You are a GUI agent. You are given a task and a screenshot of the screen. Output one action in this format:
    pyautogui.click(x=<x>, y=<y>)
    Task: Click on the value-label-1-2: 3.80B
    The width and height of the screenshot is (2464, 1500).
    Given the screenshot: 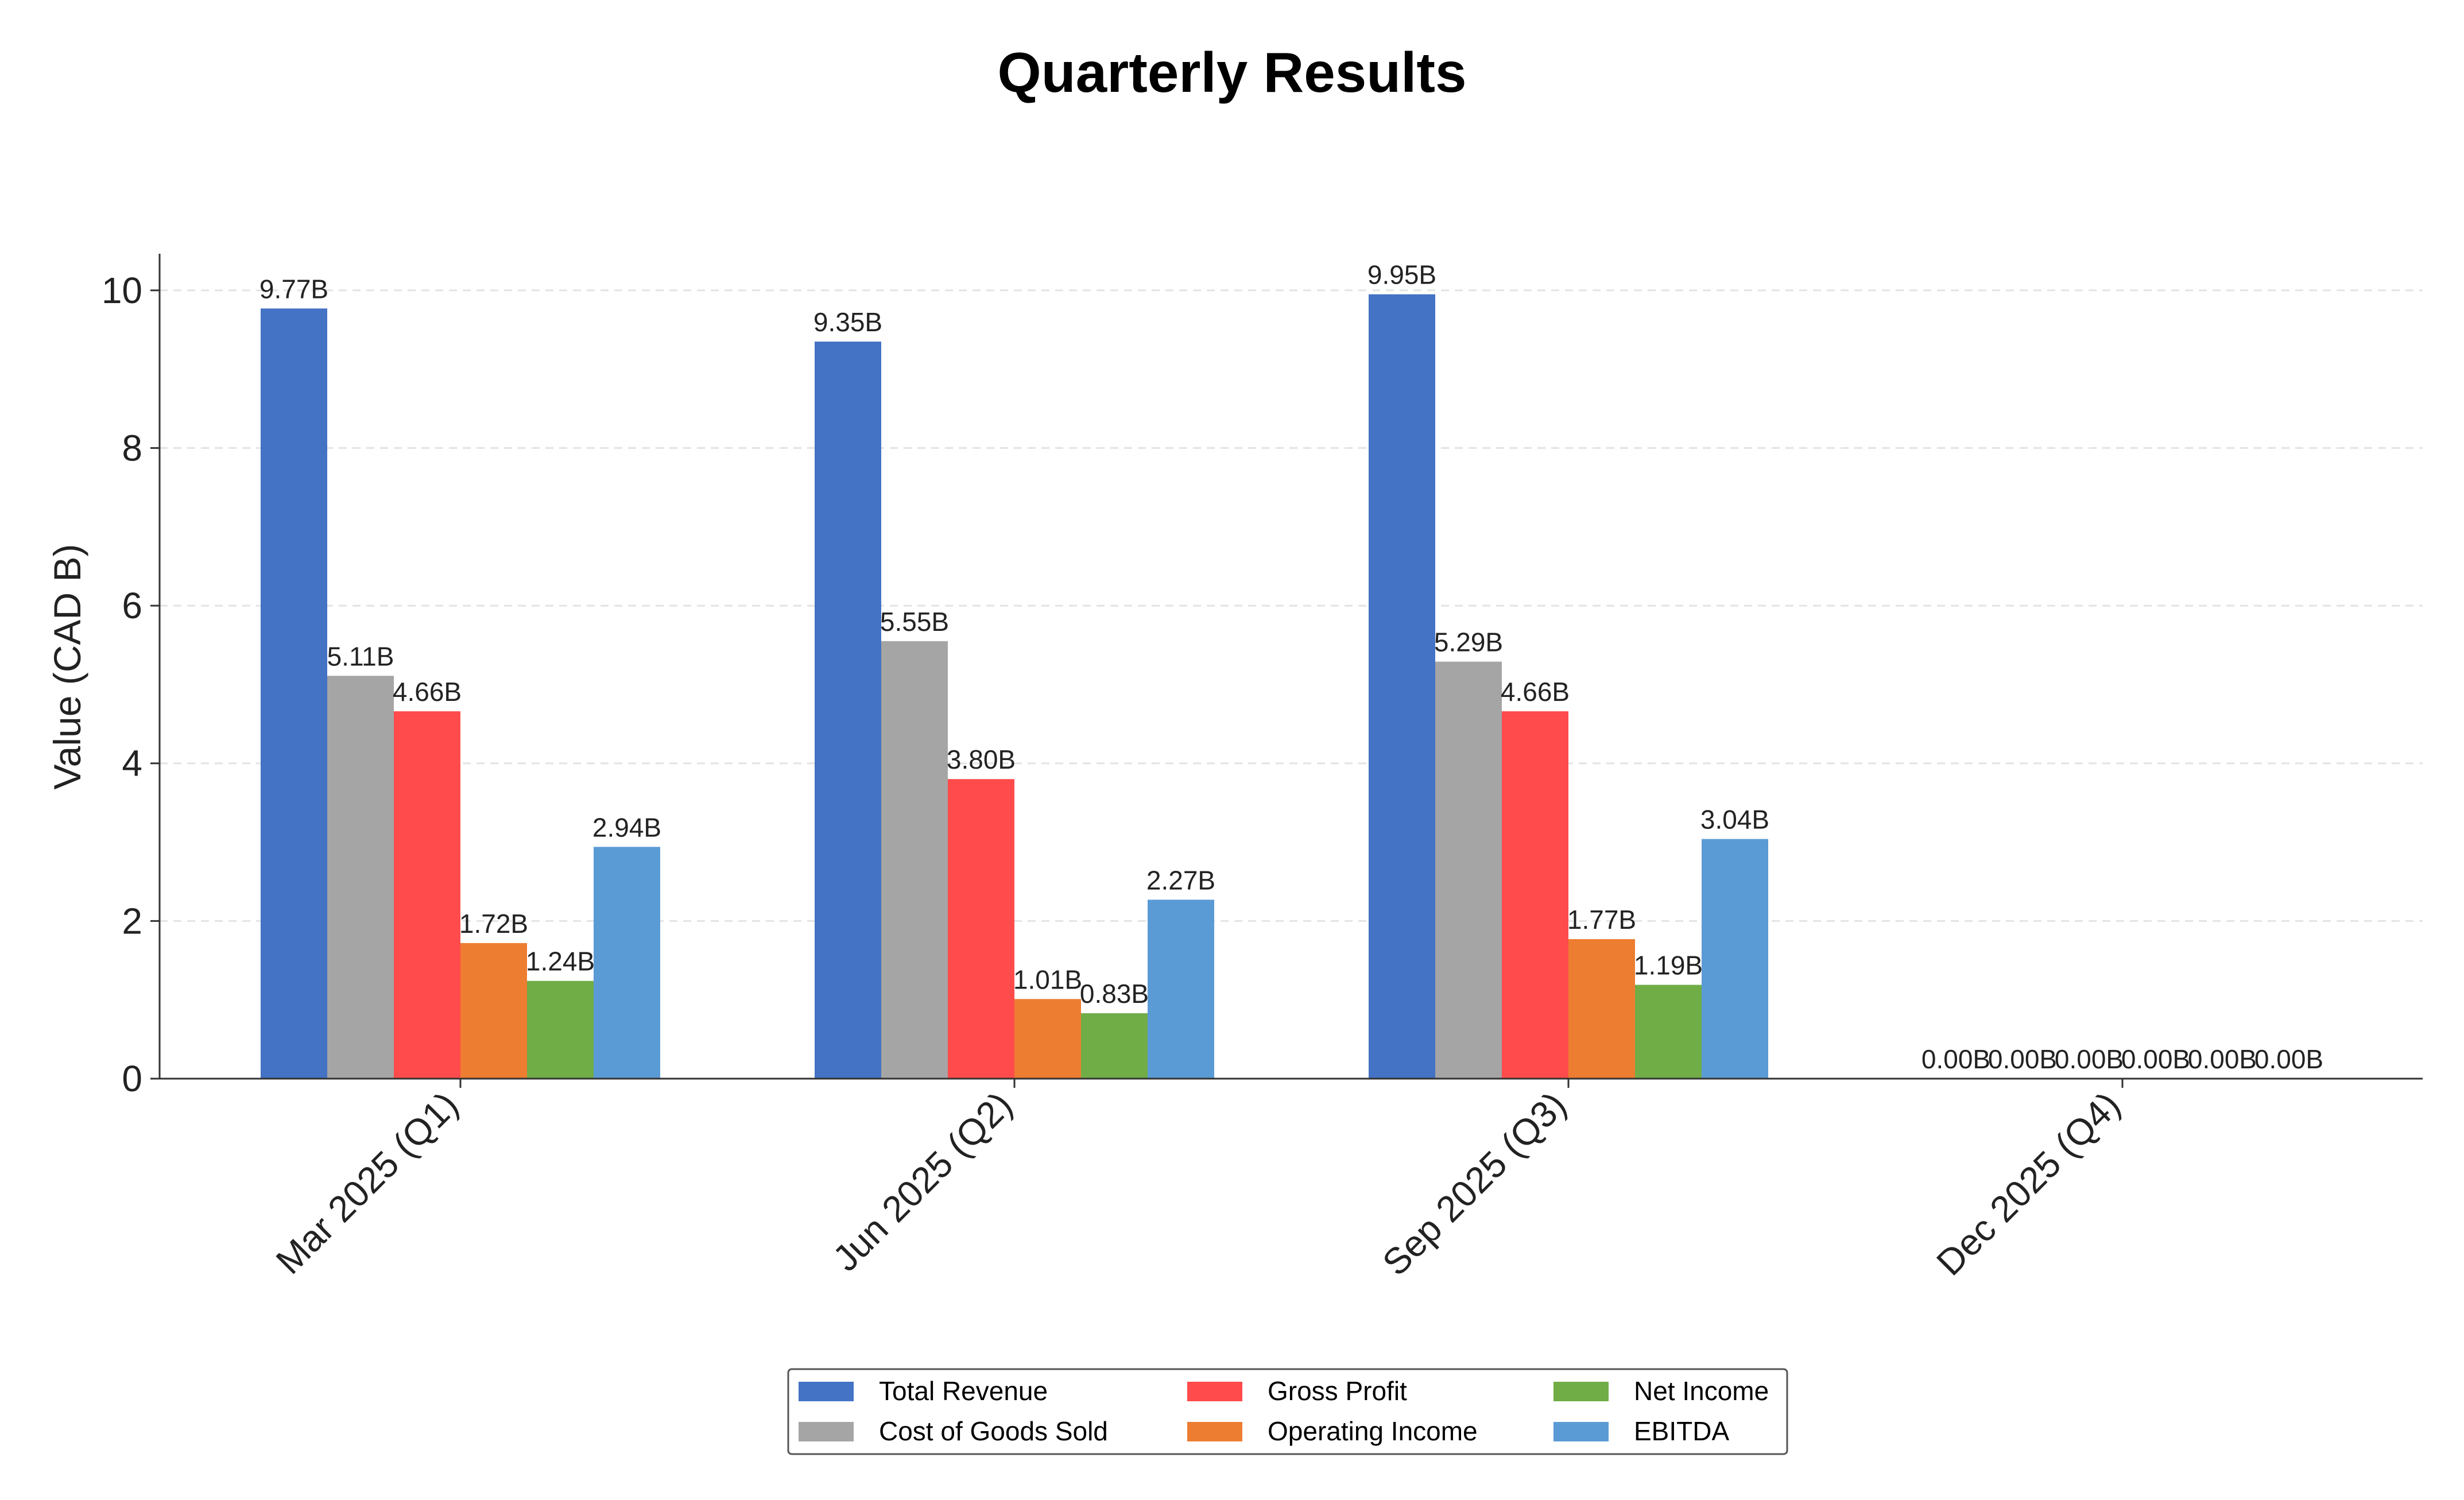 What is the action you would take?
    pyautogui.click(x=981, y=759)
    